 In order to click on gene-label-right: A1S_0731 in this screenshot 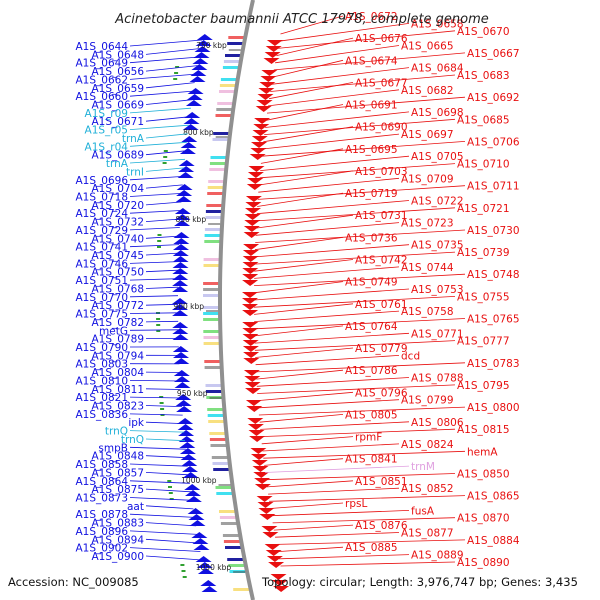, I will do `click(381, 216)`.